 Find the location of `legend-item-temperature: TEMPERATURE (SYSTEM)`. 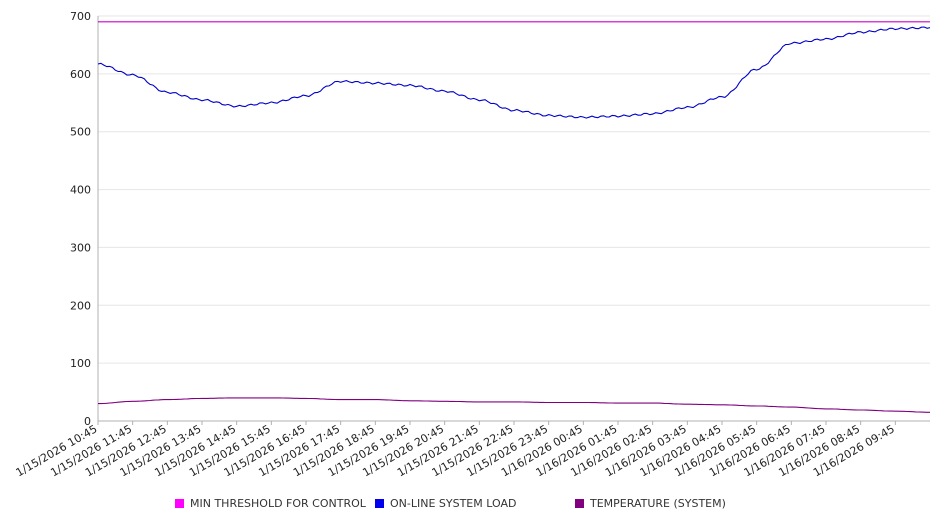

legend-item-temperature: TEMPERATURE (SYSTEM) is located at coordinates (650, 503).